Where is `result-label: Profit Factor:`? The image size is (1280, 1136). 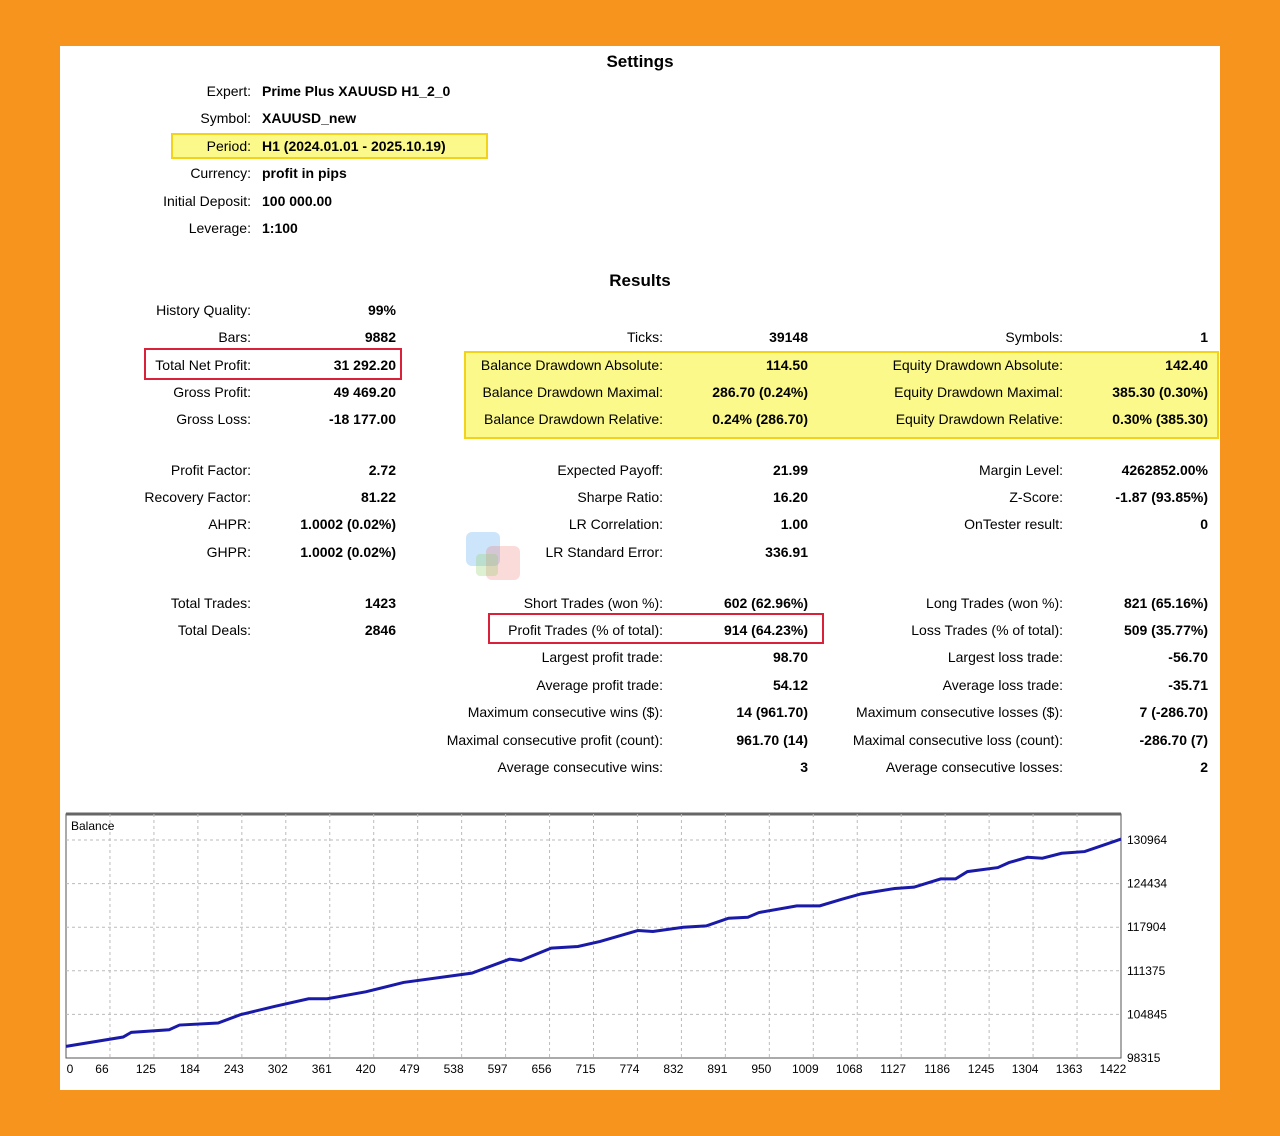 result-label: Profit Factor: is located at coordinates (210, 470).